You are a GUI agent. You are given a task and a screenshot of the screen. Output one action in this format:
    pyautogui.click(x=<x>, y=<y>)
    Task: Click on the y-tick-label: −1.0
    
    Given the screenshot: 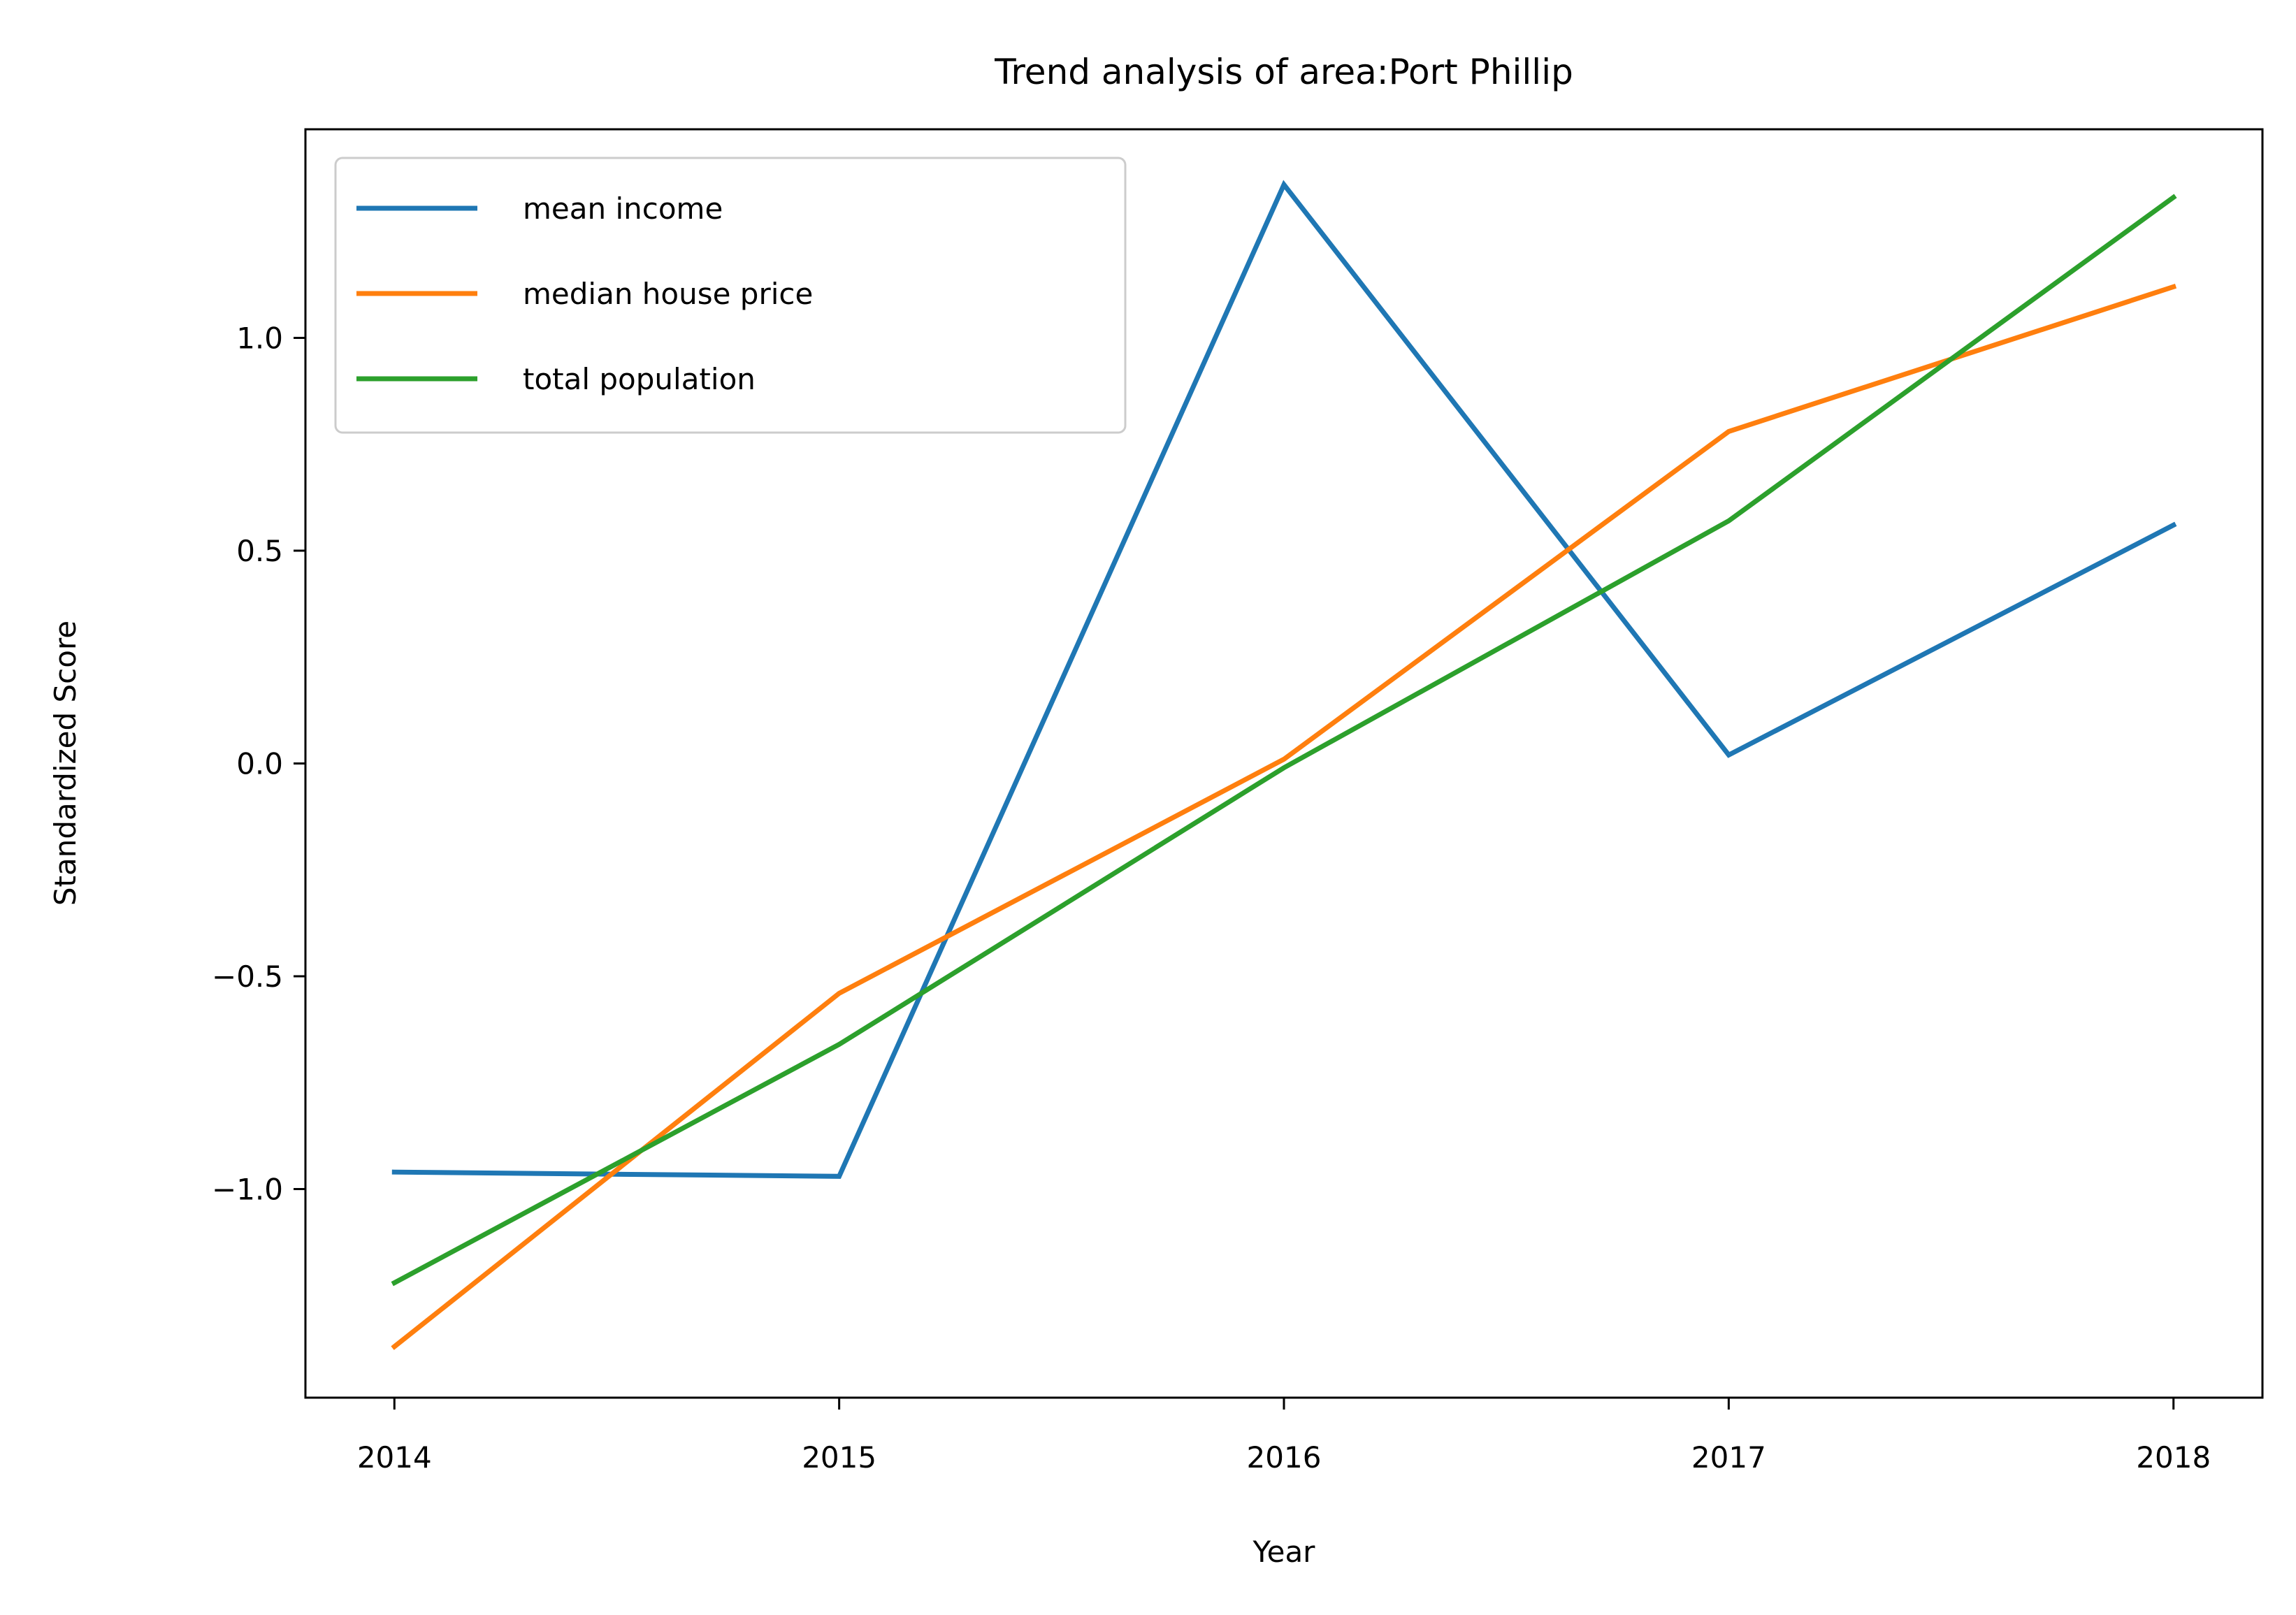 What is the action you would take?
    pyautogui.click(x=247, y=1190)
    